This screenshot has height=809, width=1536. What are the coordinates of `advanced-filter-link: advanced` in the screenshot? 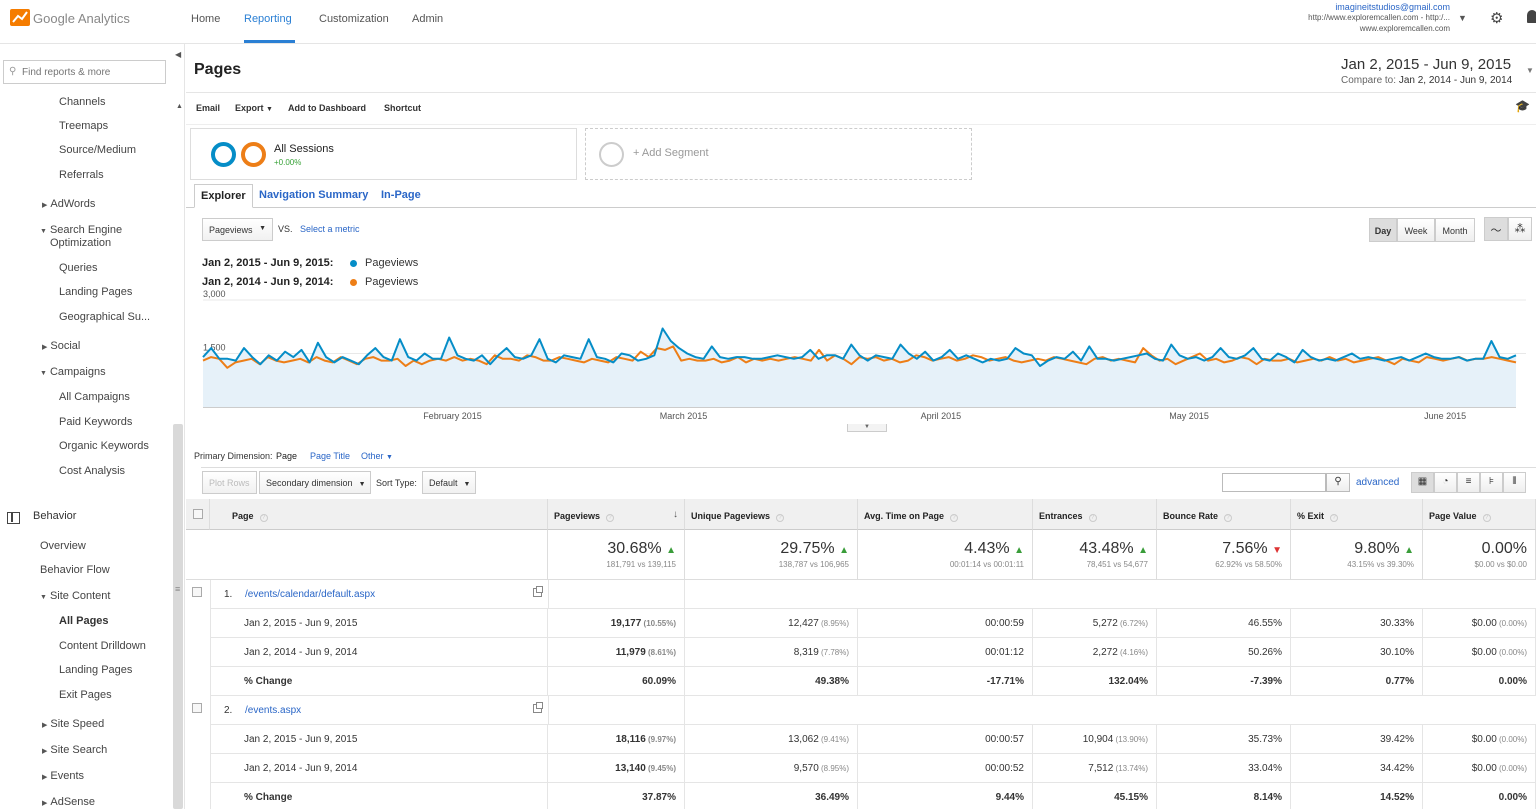 It's located at (1378, 482).